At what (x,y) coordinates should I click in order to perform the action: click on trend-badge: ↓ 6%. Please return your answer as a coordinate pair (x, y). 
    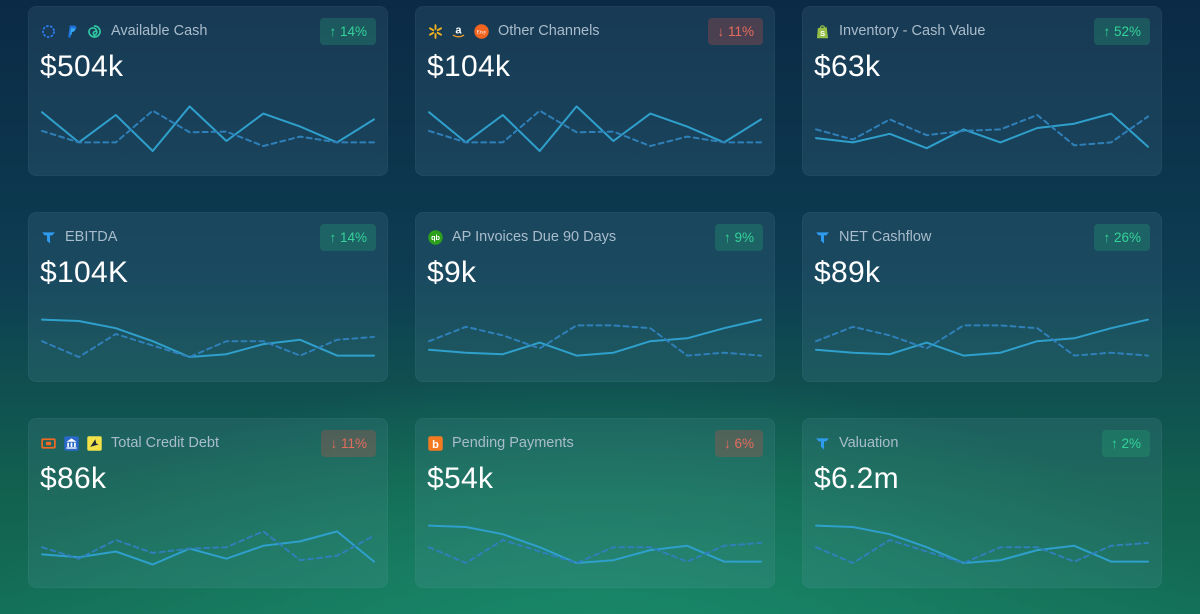
    Looking at the image, I should click on (738, 443).